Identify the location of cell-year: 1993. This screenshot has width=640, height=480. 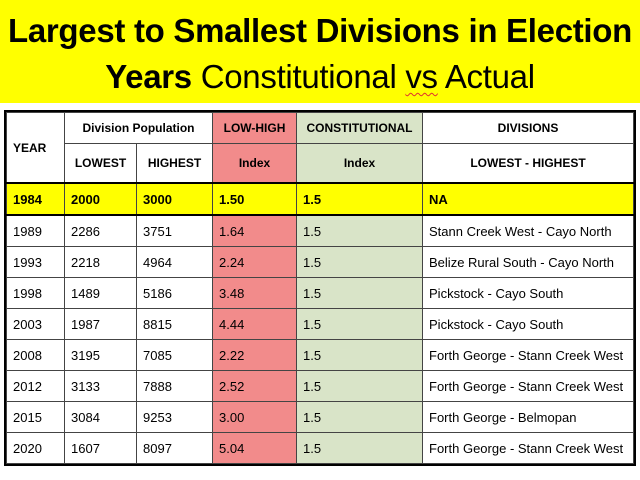
(35, 262).